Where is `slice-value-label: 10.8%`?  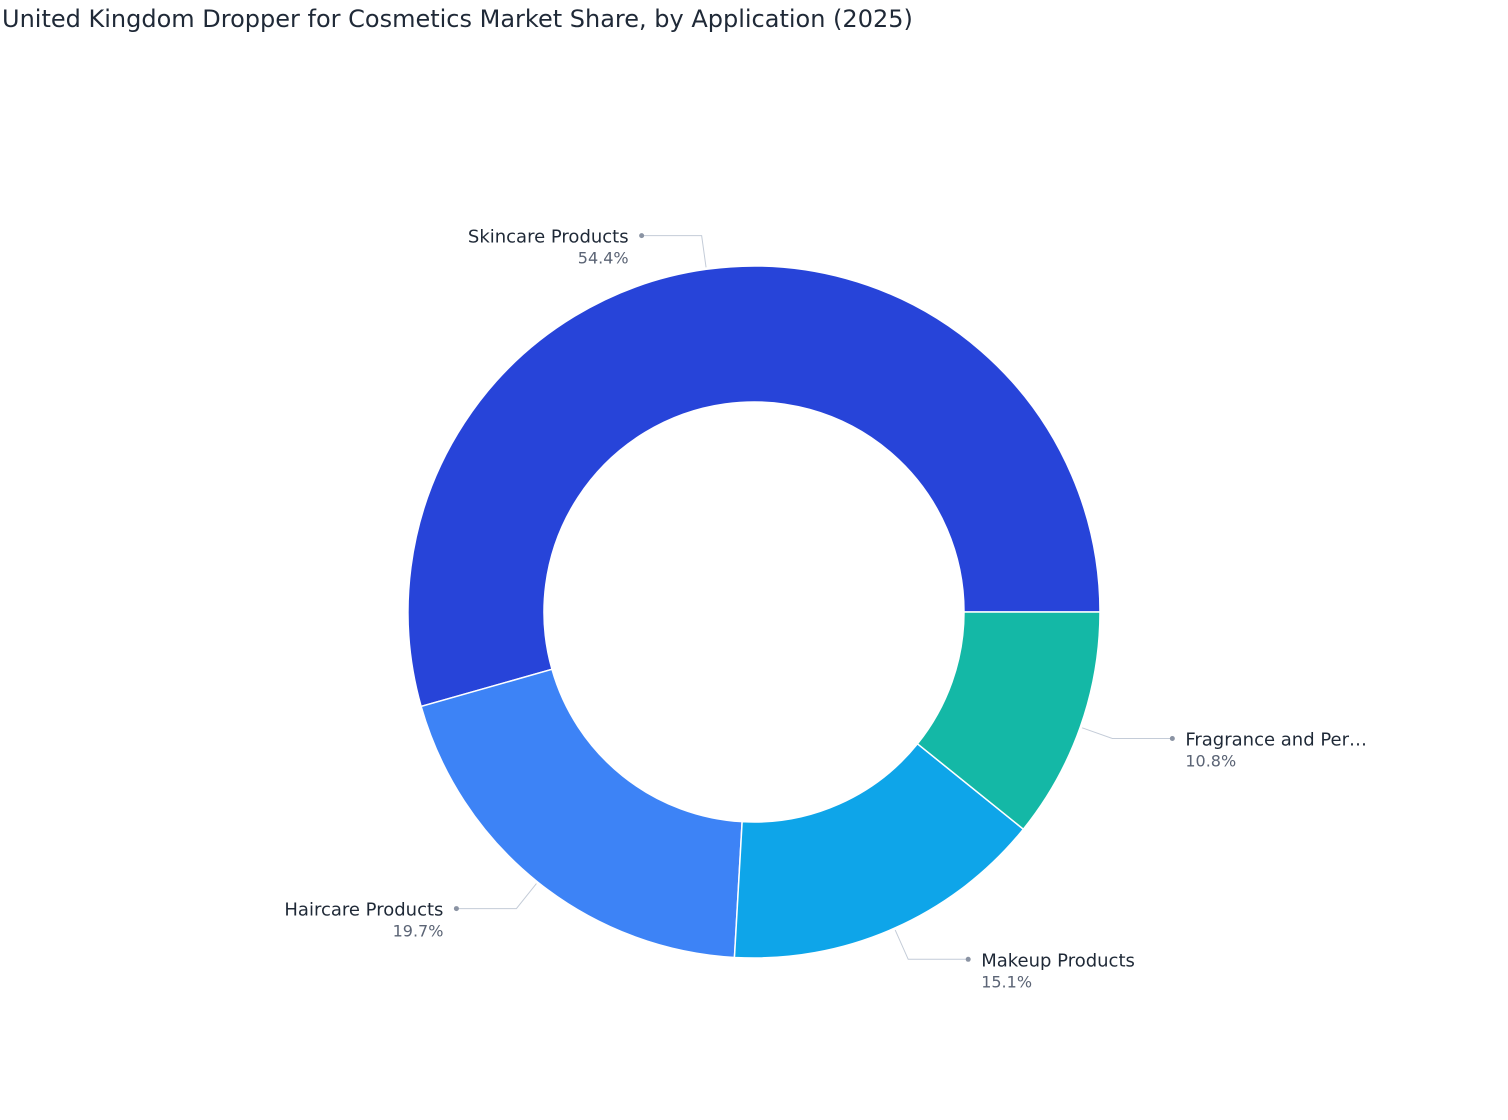
slice-value-label: 10.8% is located at coordinates (1210, 760).